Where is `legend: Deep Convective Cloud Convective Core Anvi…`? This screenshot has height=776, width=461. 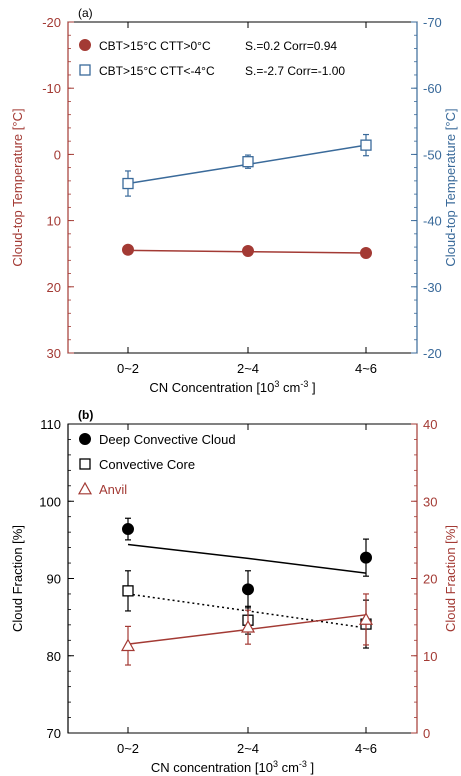 legend: Deep Convective Cloud Convective Core Anvi… is located at coordinates (156, 464).